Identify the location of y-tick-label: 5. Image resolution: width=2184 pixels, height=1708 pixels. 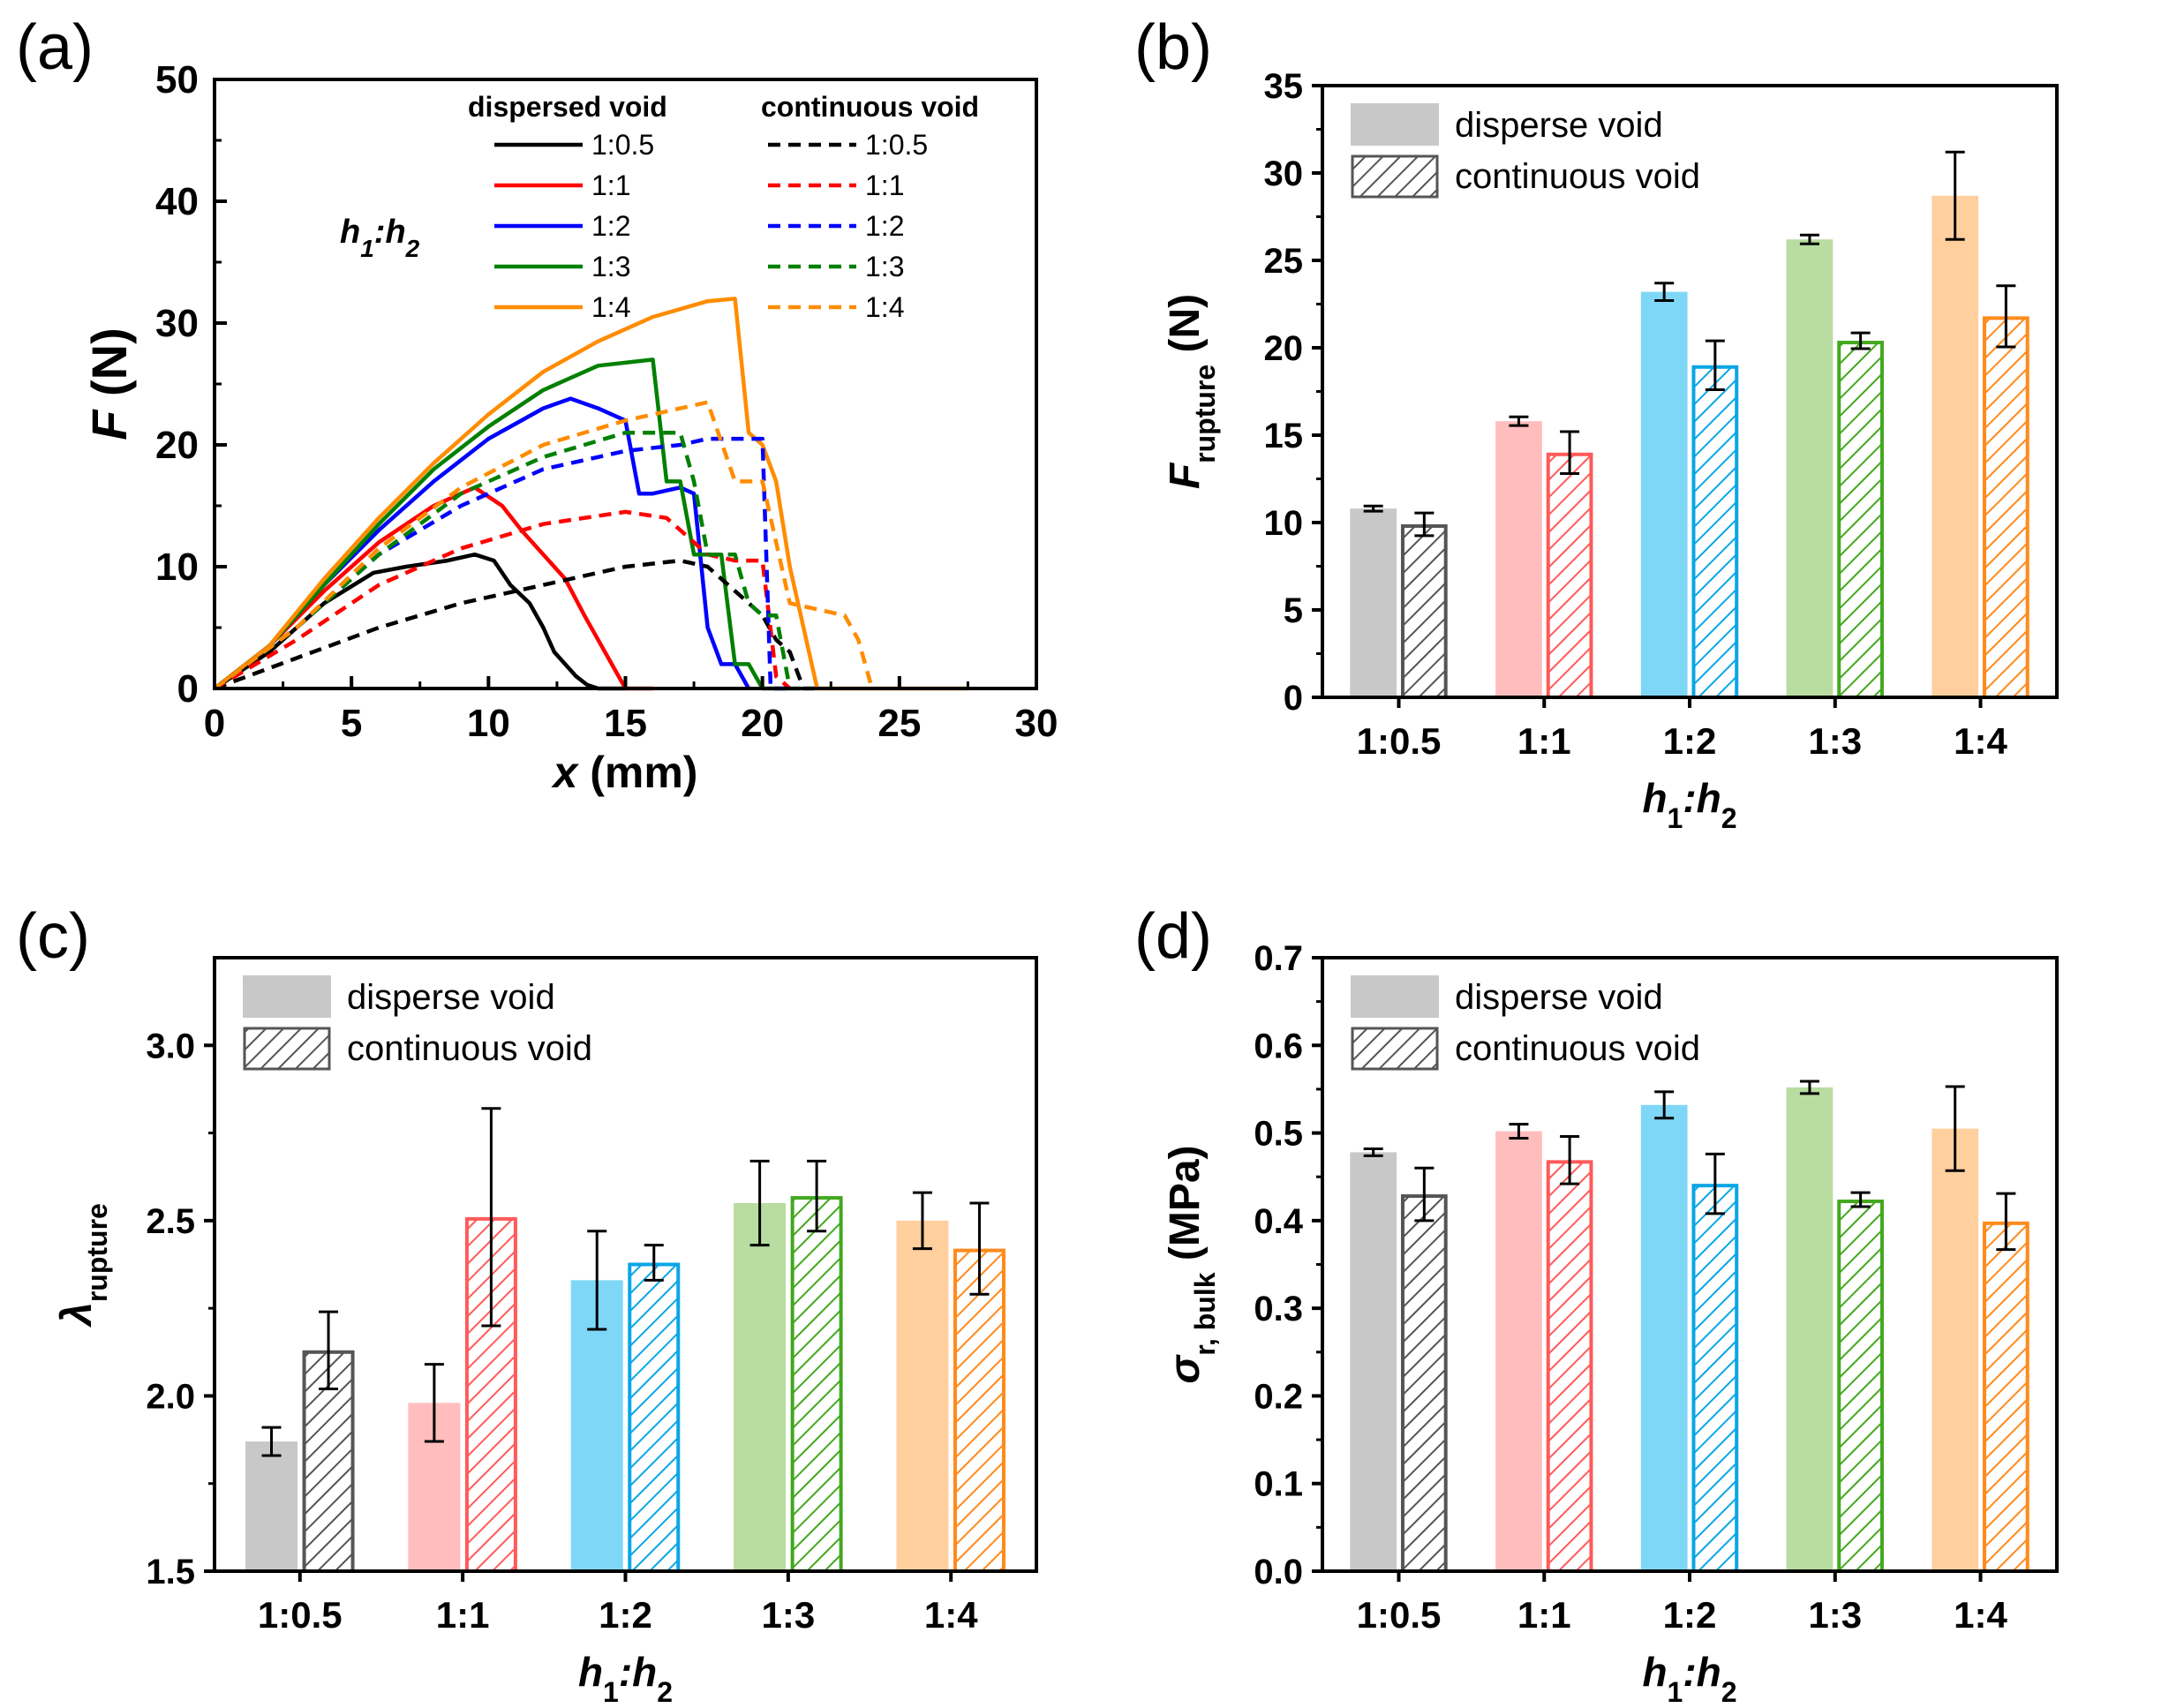
(1293, 610).